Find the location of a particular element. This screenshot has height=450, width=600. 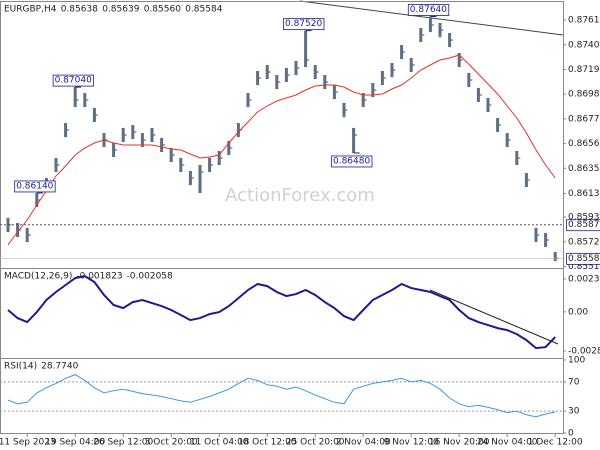

y-tick-label: 0.85935 is located at coordinates (584, 218).